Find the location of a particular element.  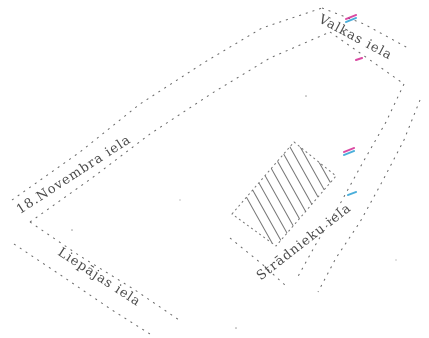

street-edge-stradnieku-lower is located at coordinates (369, 196).